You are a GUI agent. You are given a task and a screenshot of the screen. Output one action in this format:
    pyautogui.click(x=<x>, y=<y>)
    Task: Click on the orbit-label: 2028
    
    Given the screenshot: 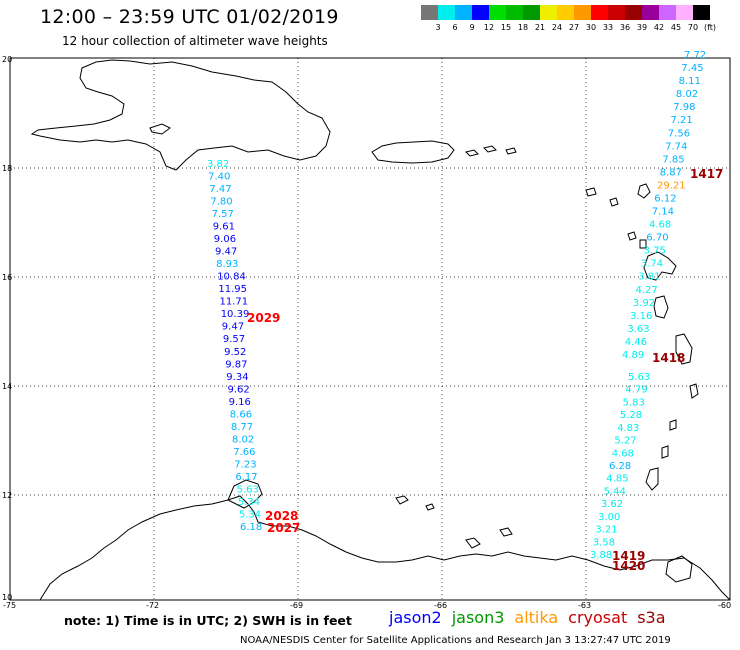 What is the action you would take?
    pyautogui.click(x=281, y=516)
    